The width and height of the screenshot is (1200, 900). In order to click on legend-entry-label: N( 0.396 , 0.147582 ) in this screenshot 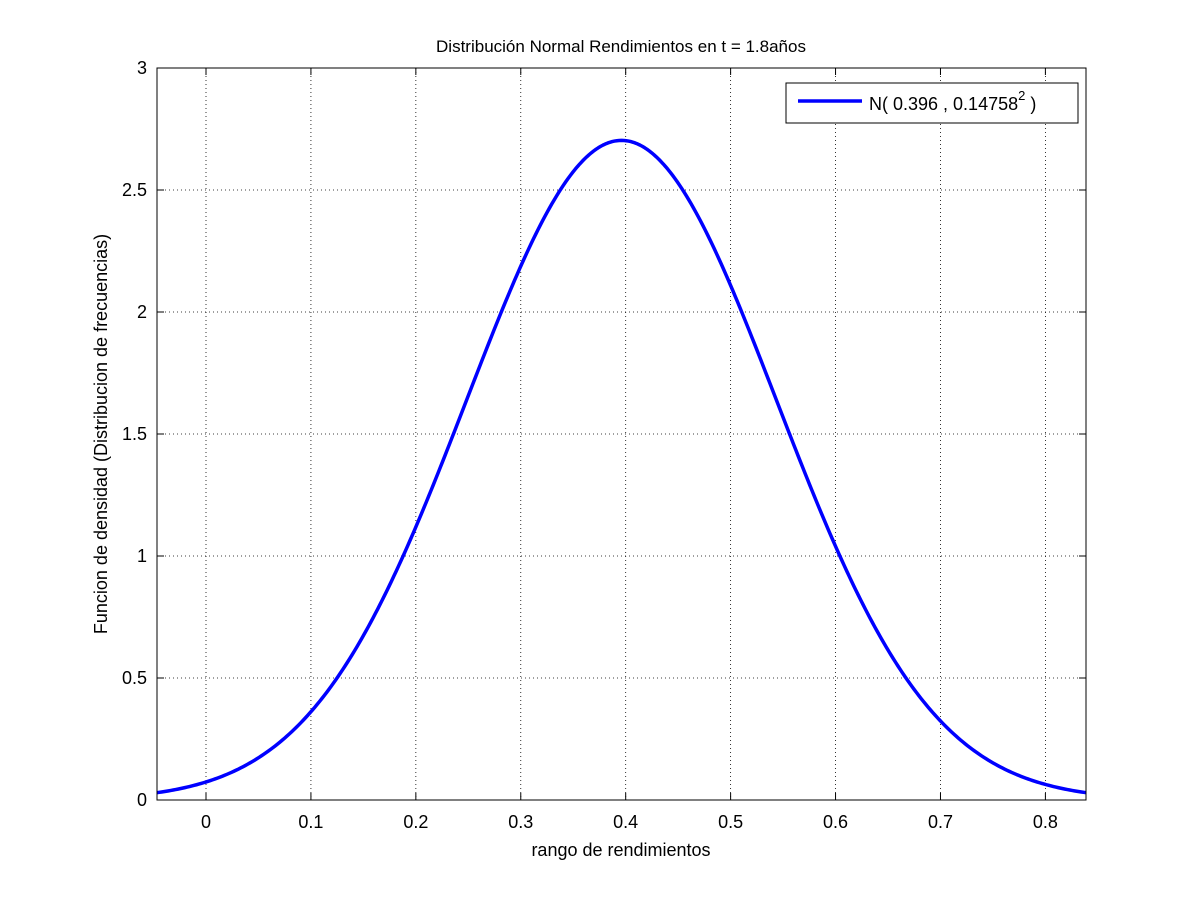, I will do `click(952, 101)`.